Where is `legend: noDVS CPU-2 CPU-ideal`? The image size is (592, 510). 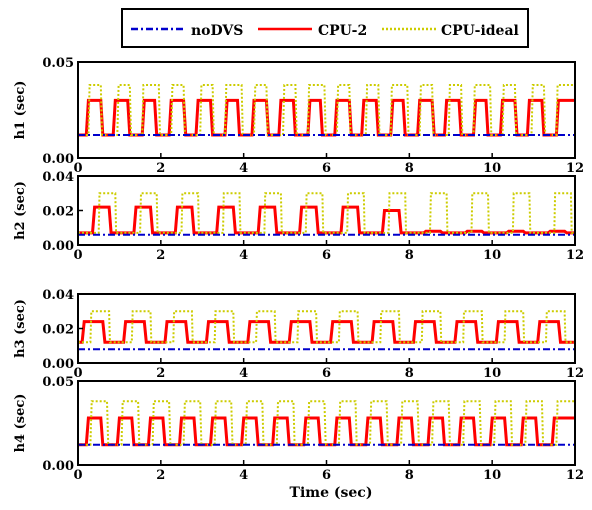
legend: noDVS CPU-2 CPU-ideal is located at coordinates (325, 28).